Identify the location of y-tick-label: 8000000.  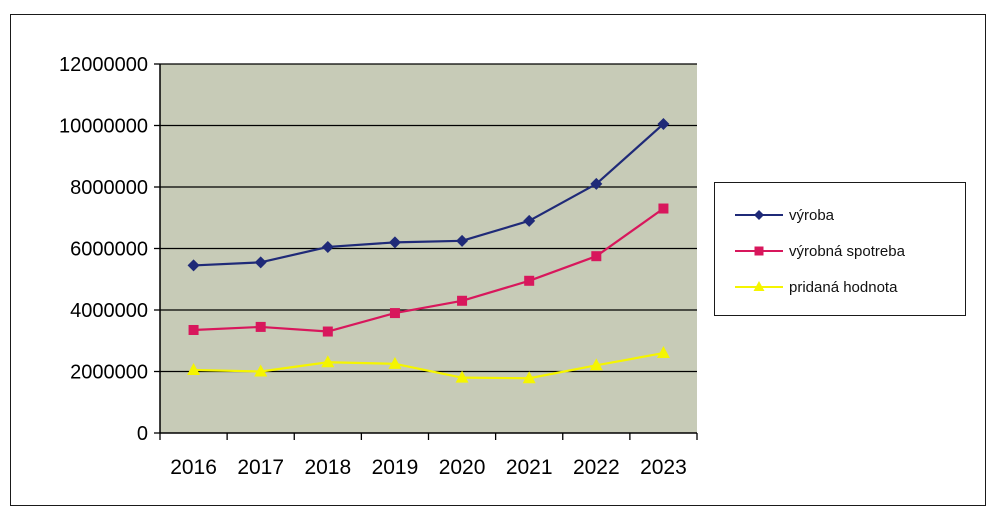
(109, 188).